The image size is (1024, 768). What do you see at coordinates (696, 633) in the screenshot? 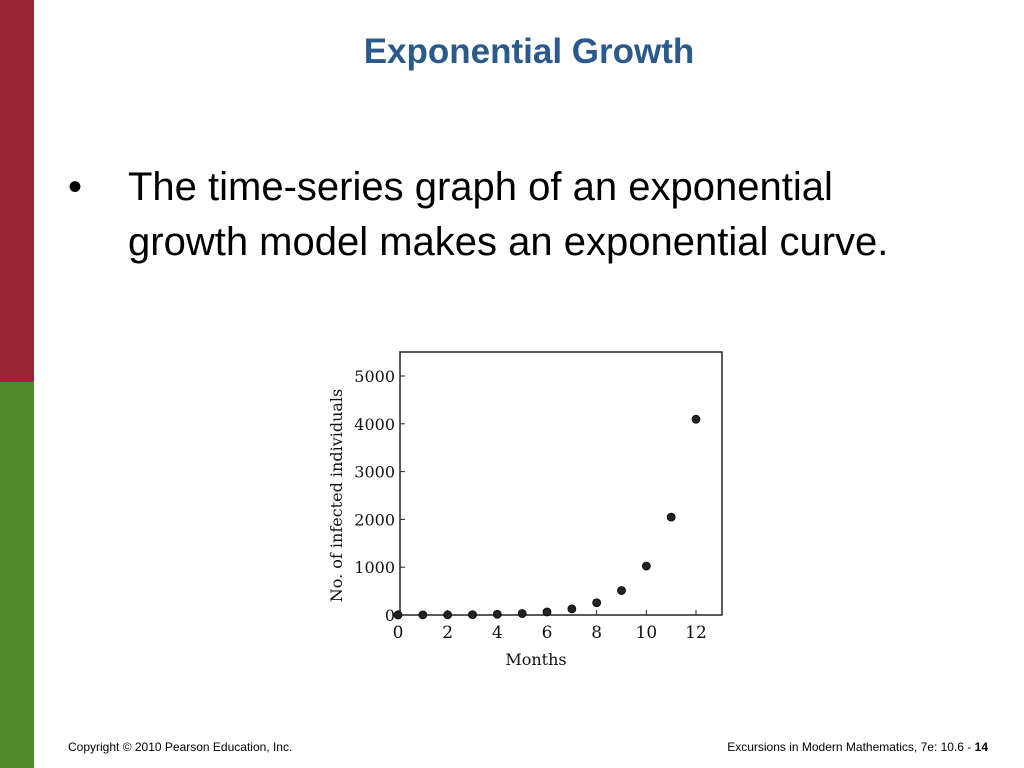
I see `x-tick-label: 12` at bounding box center [696, 633].